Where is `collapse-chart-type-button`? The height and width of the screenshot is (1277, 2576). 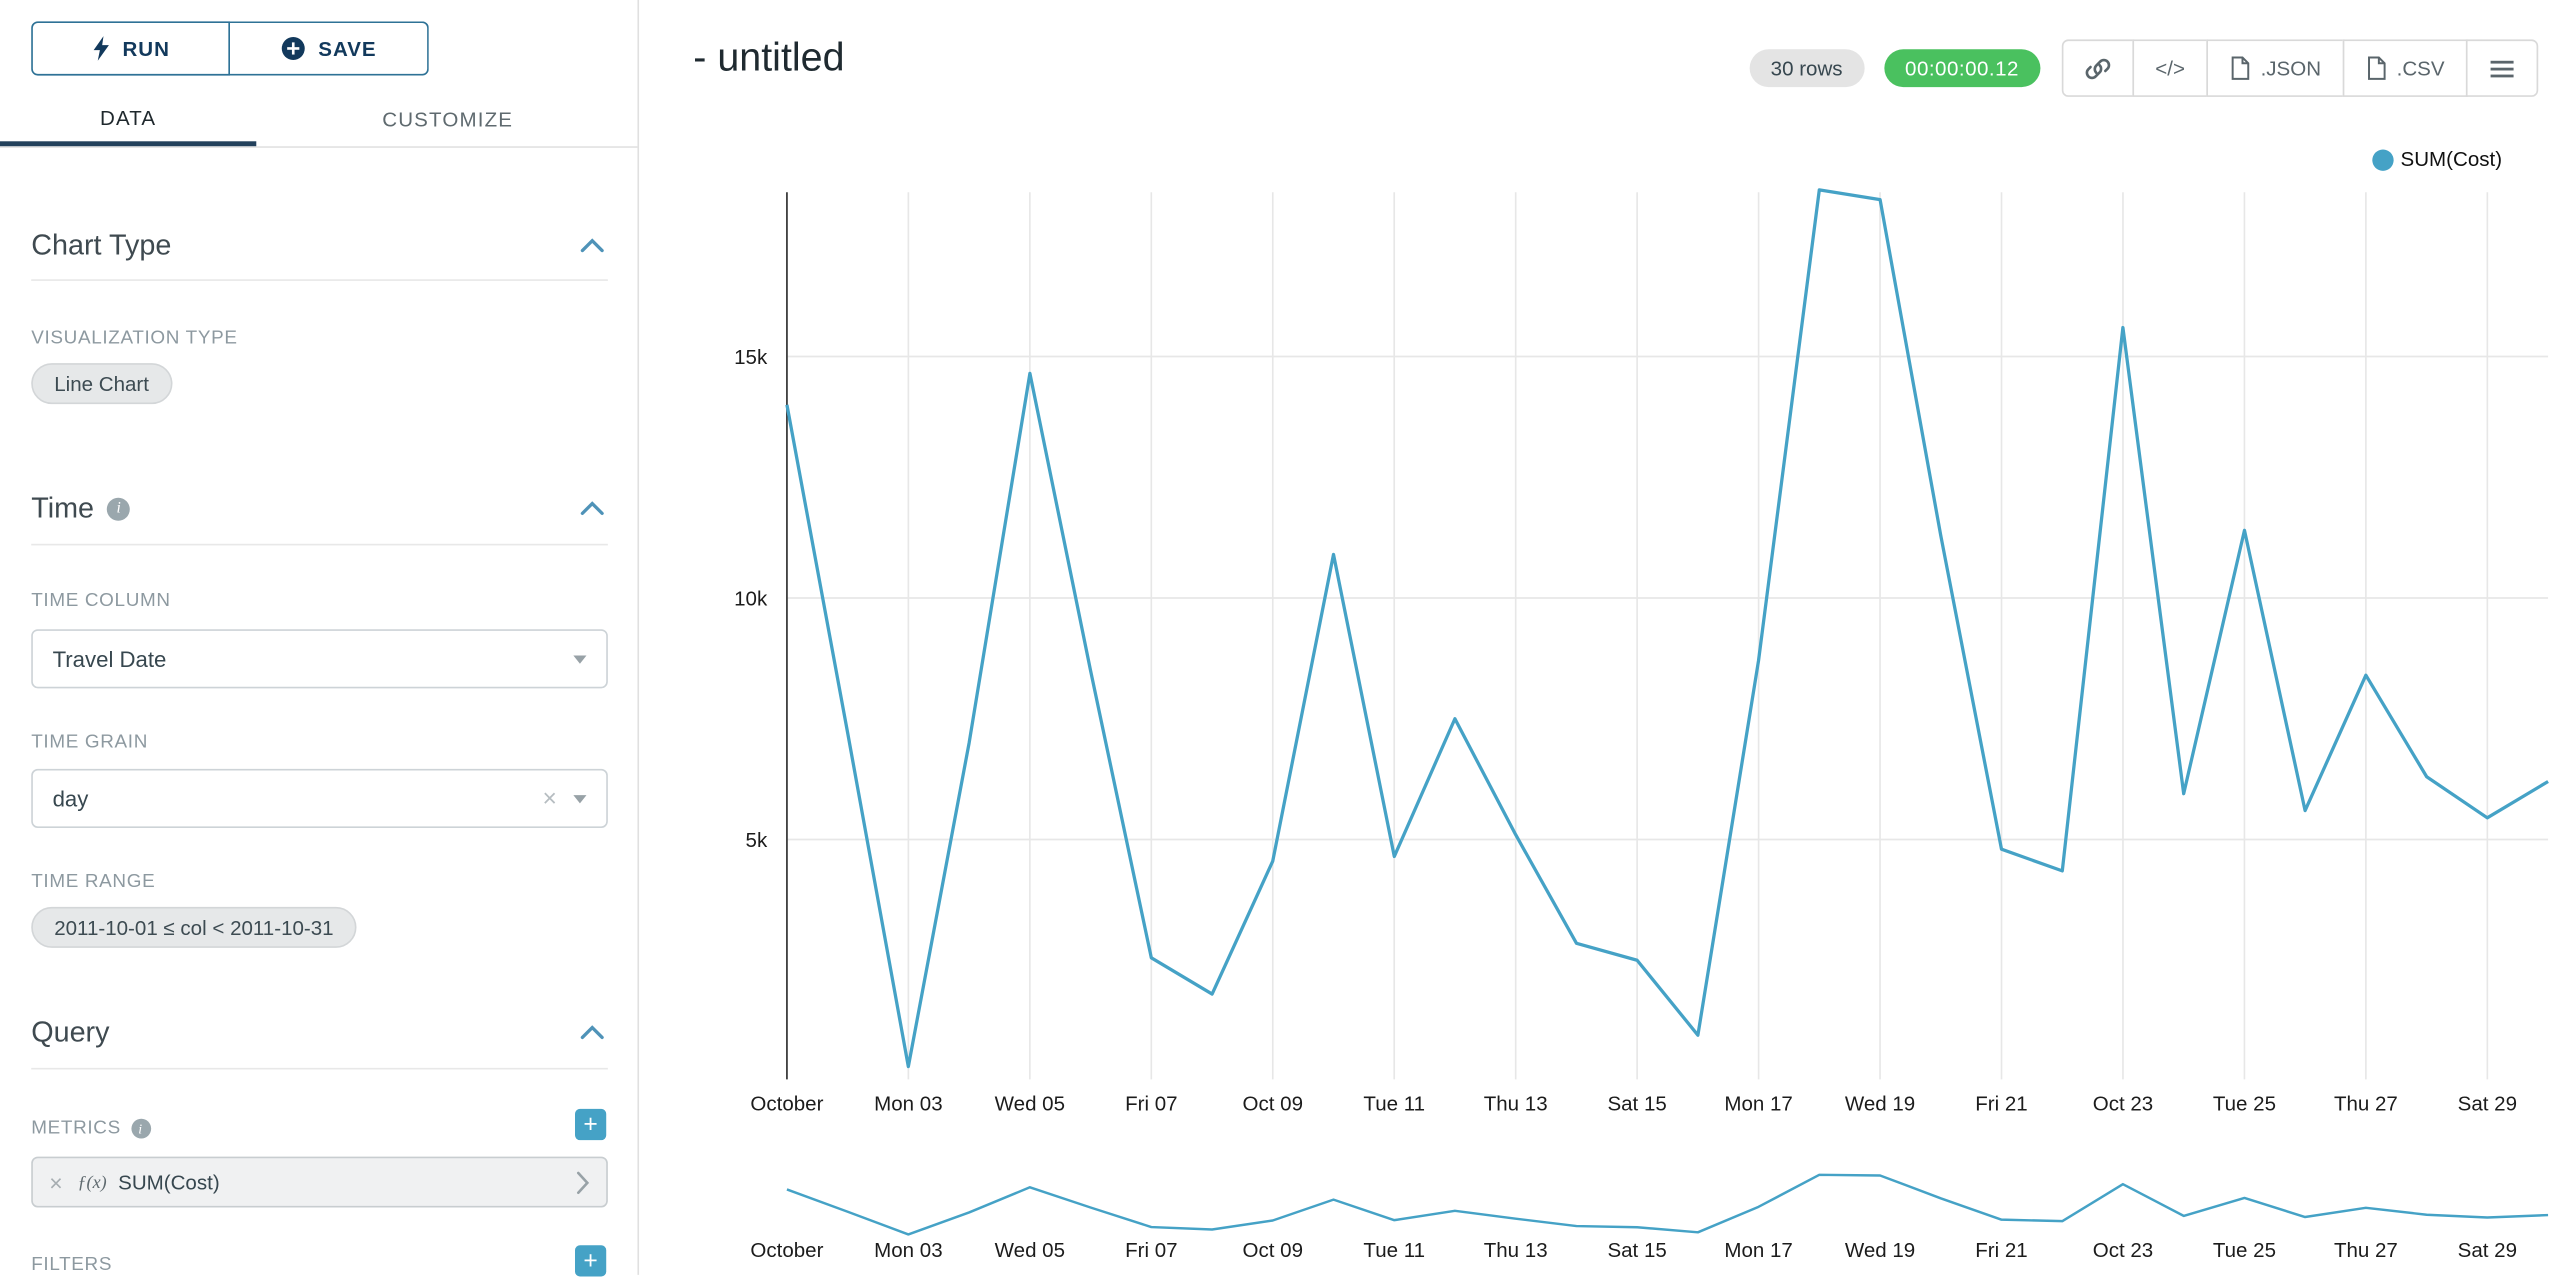 collapse-chart-type-button is located at coordinates (592, 245).